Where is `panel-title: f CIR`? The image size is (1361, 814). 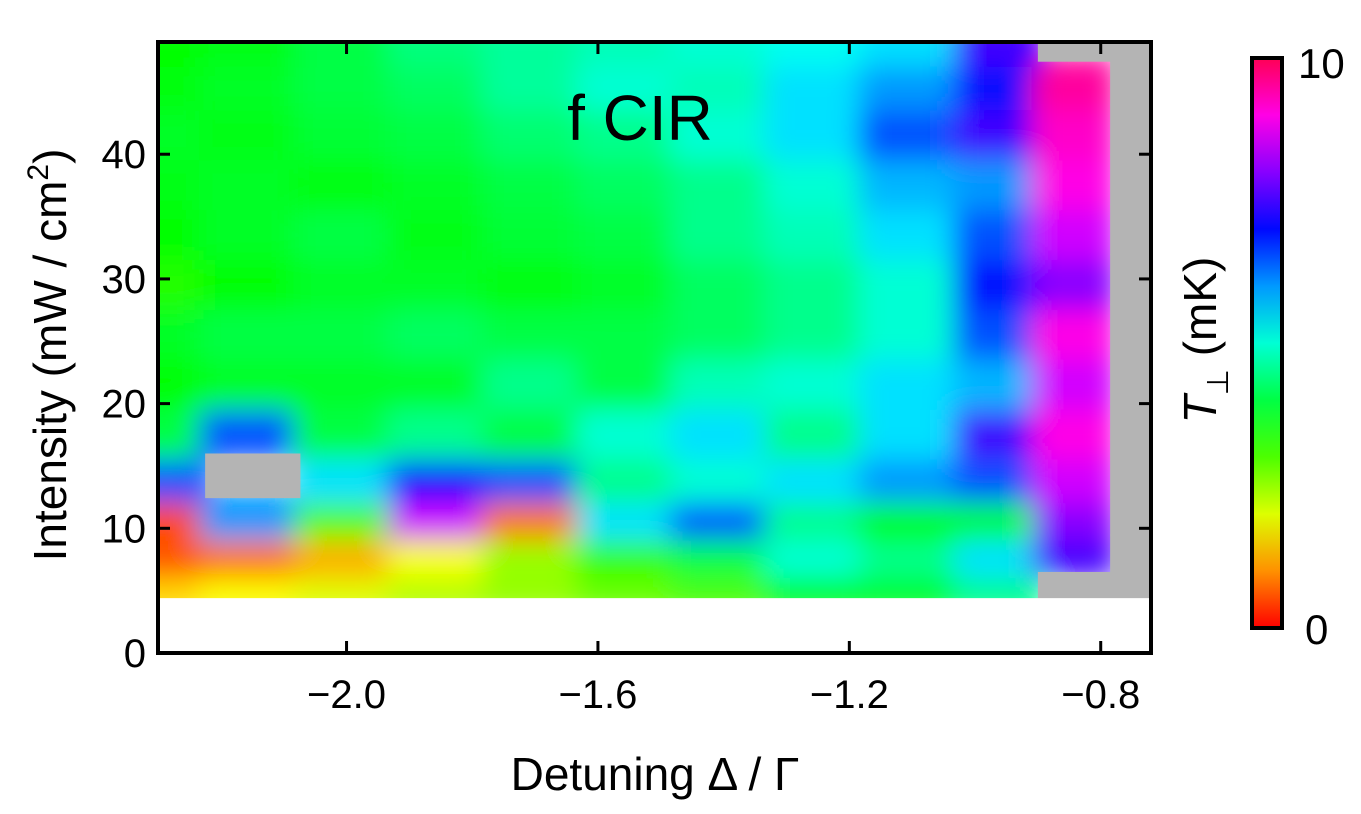
panel-title: f CIR is located at coordinates (640, 118).